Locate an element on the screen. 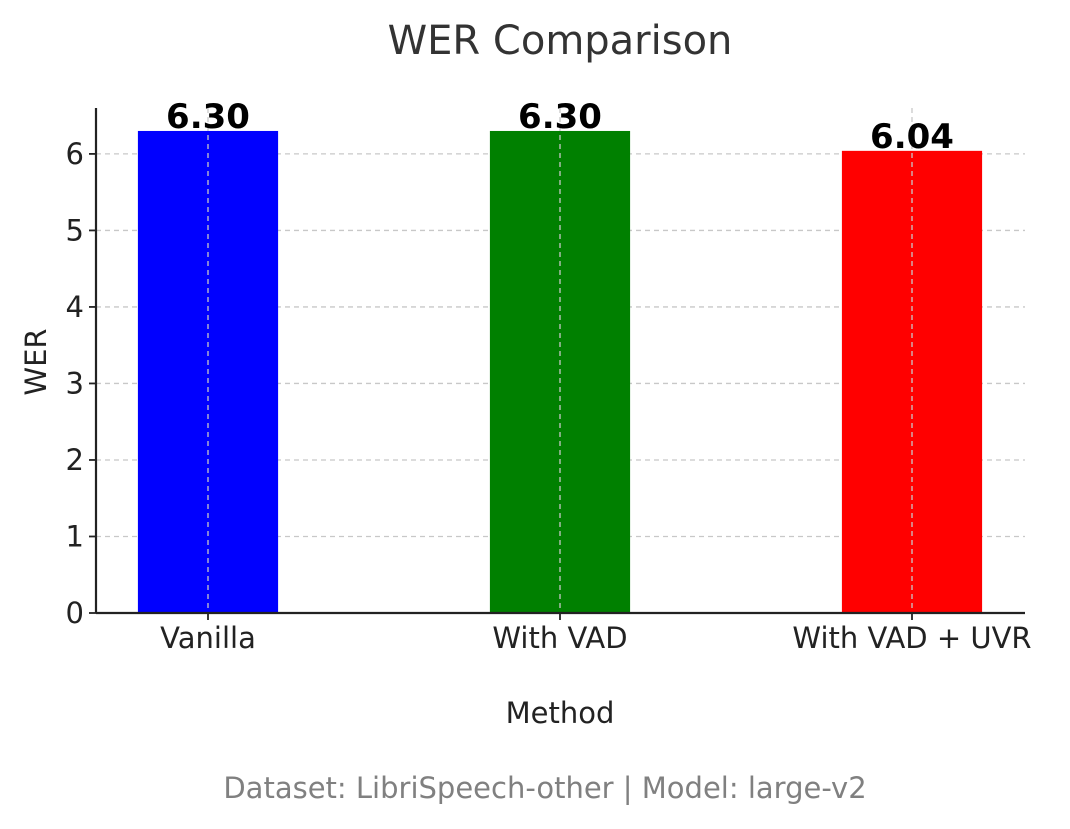 The width and height of the screenshot is (1070, 829). bar-value-labels: 6.30 6.30 6.04 is located at coordinates (560, 127).